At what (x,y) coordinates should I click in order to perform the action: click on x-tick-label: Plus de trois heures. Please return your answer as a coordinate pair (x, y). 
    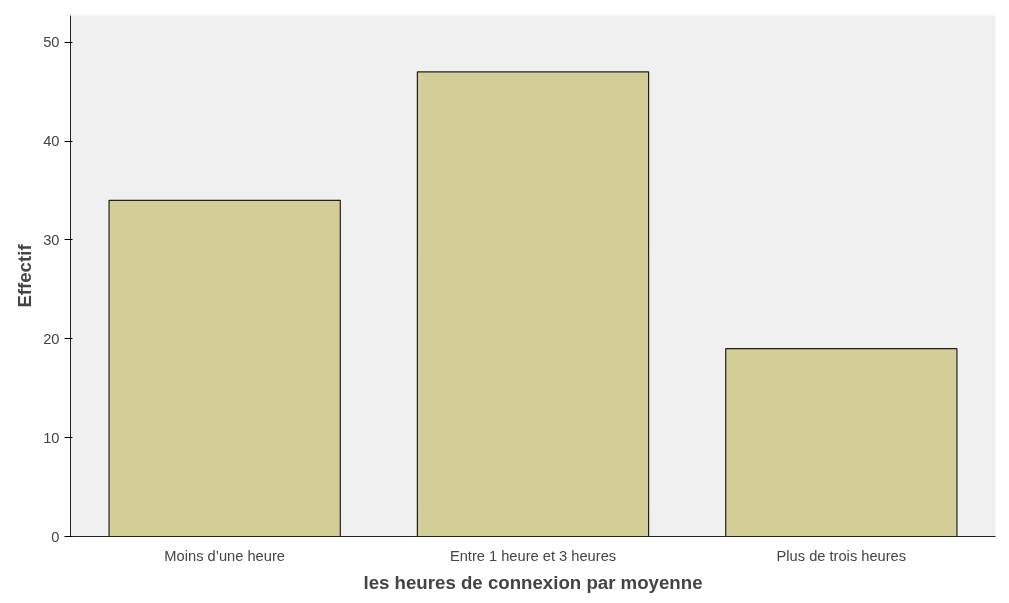
    Looking at the image, I should click on (841, 555).